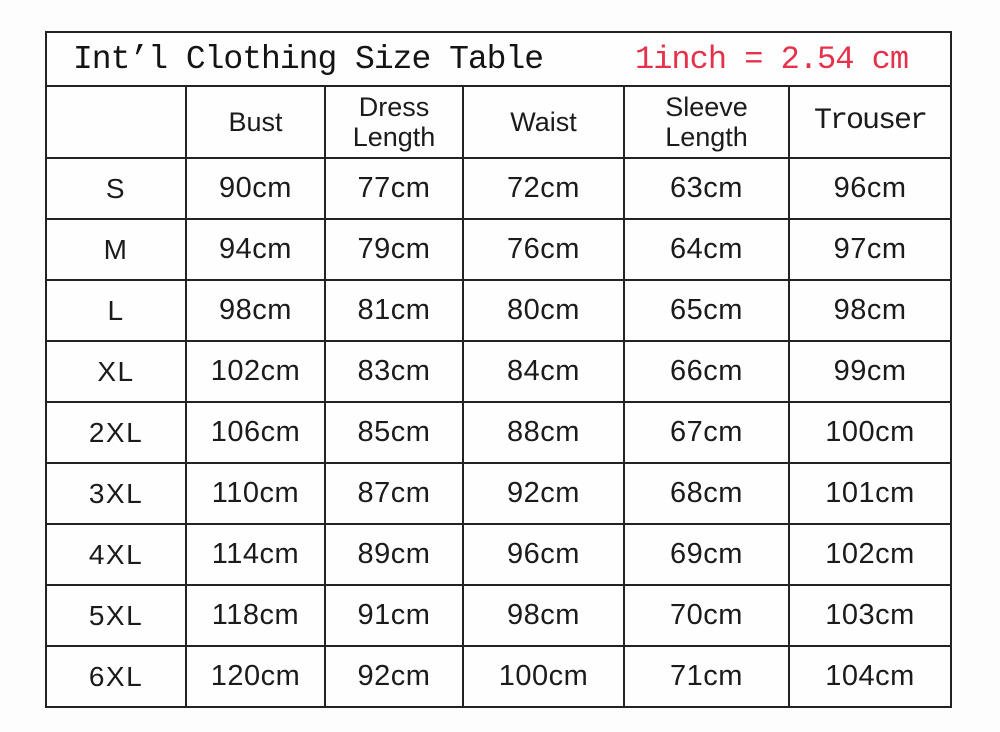 This screenshot has height=732, width=1000. What do you see at coordinates (394, 493) in the screenshot?
I see `value-cell: 87cm` at bounding box center [394, 493].